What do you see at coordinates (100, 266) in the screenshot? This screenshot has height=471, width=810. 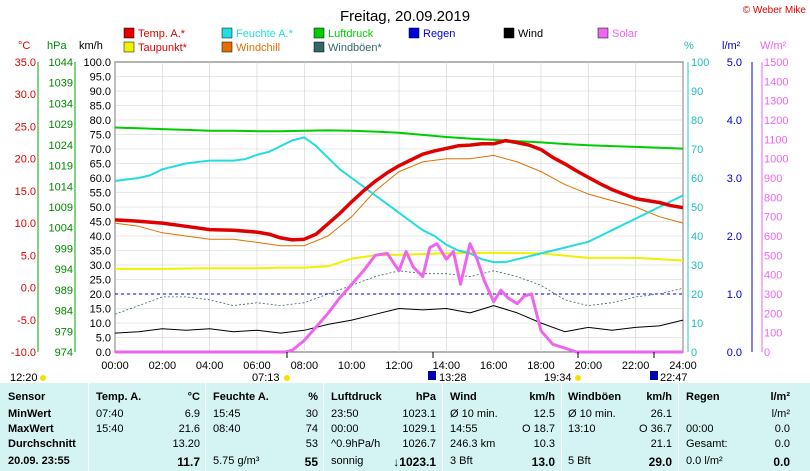 I see `kmh-tick-label: 30.0` at bounding box center [100, 266].